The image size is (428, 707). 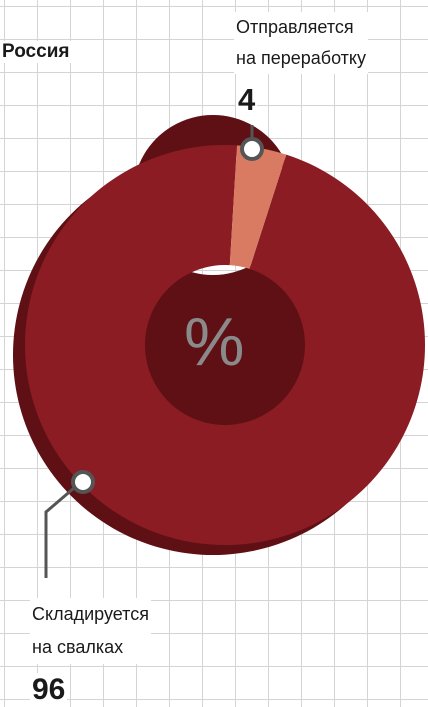 I want to click on marker-landfill, so click(x=83, y=482).